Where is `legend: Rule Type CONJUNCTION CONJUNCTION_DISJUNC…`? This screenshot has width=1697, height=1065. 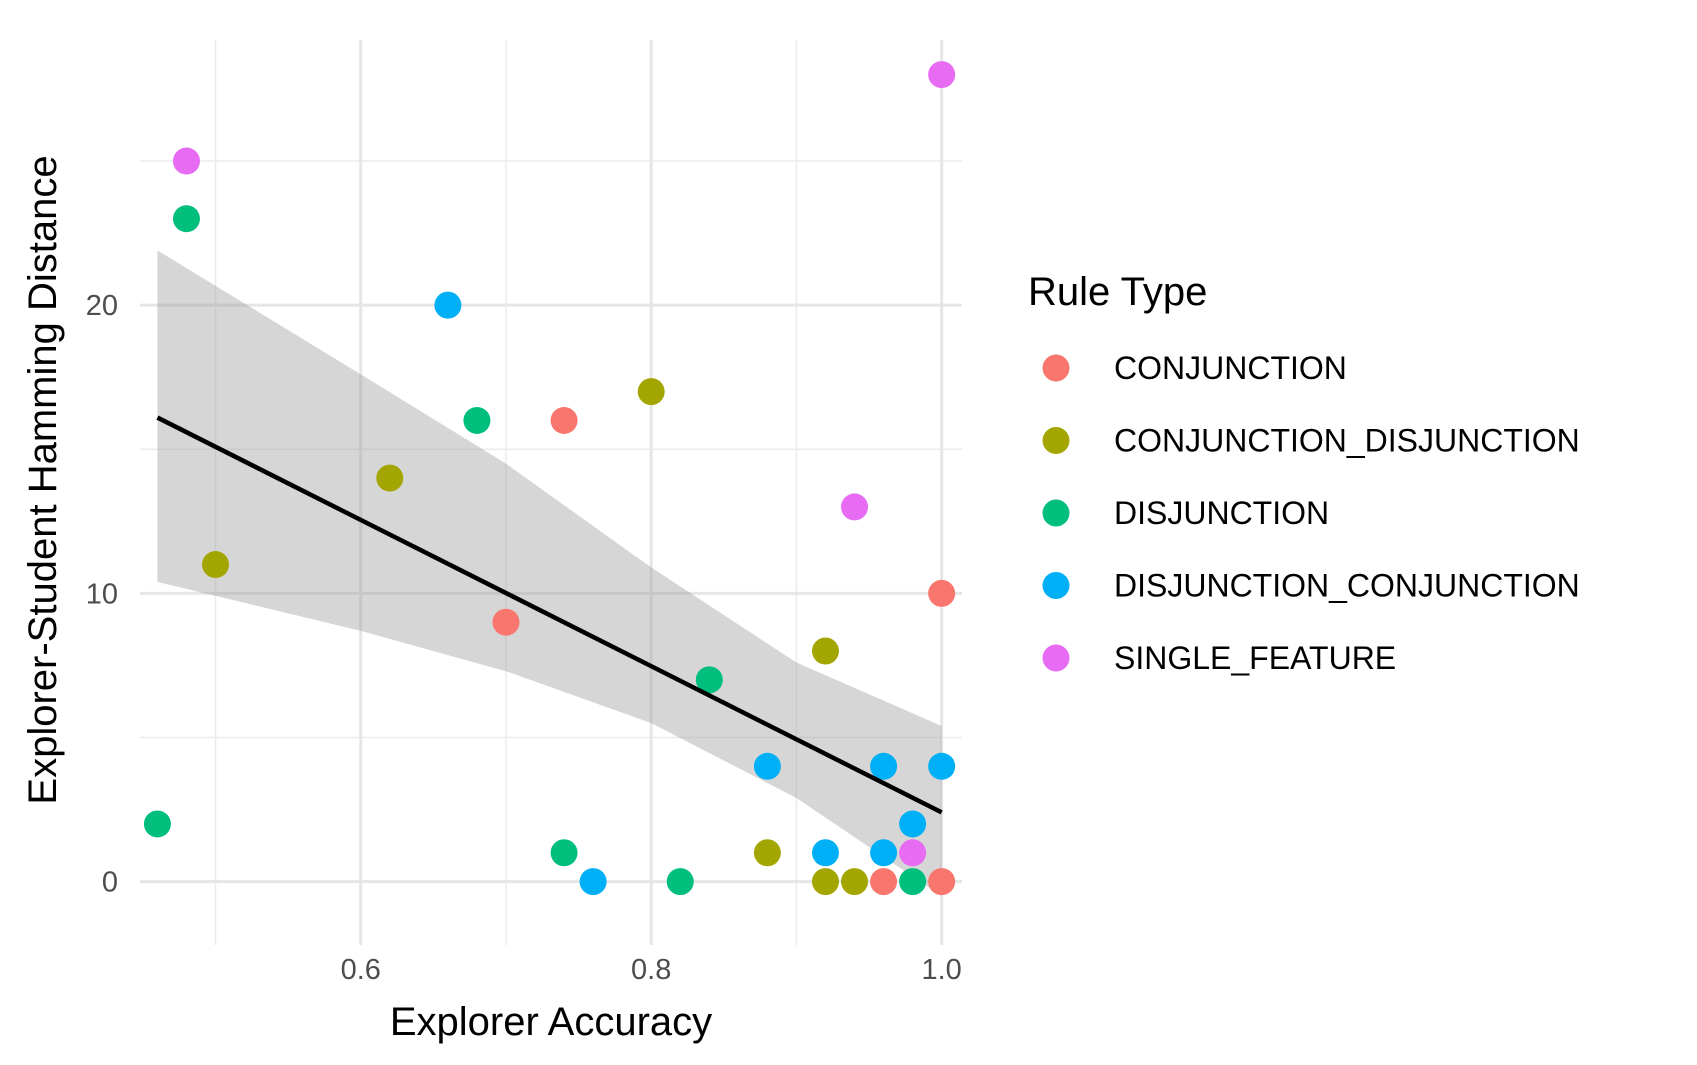
legend: Rule Type CONJUNCTION CONJUNCTION_DISJUNC… is located at coordinates (1304, 473).